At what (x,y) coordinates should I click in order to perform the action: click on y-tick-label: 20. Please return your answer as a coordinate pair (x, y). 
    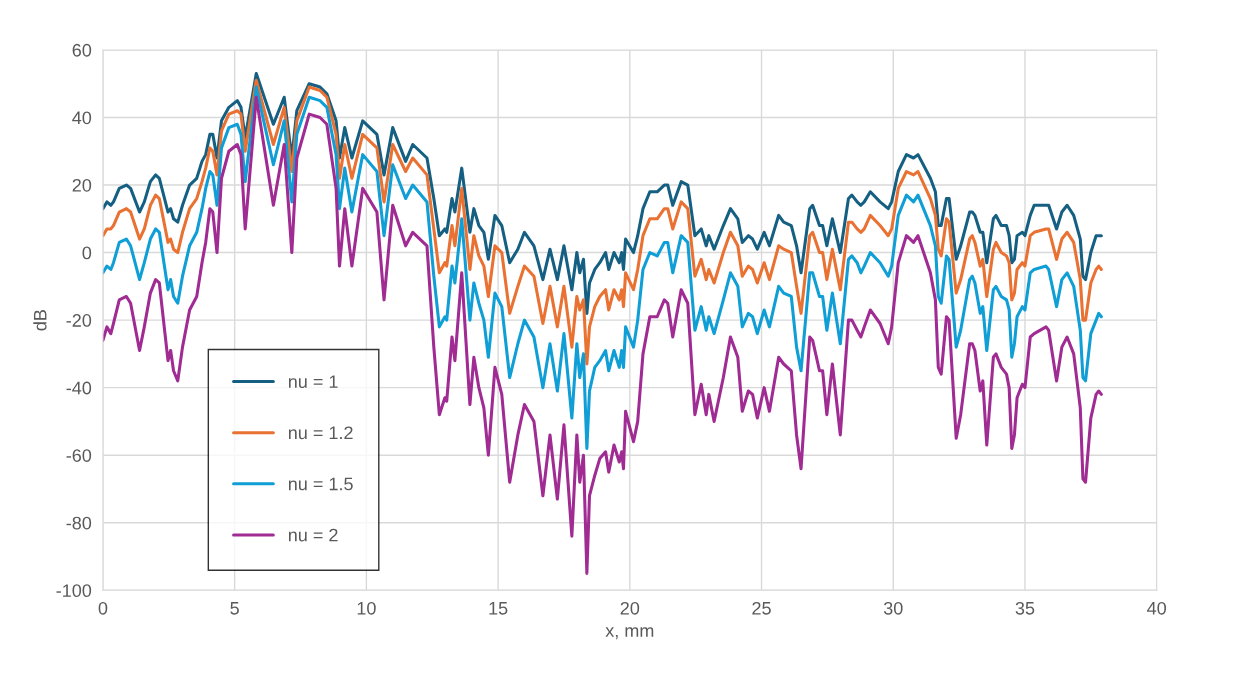
    Looking at the image, I should click on (82, 185).